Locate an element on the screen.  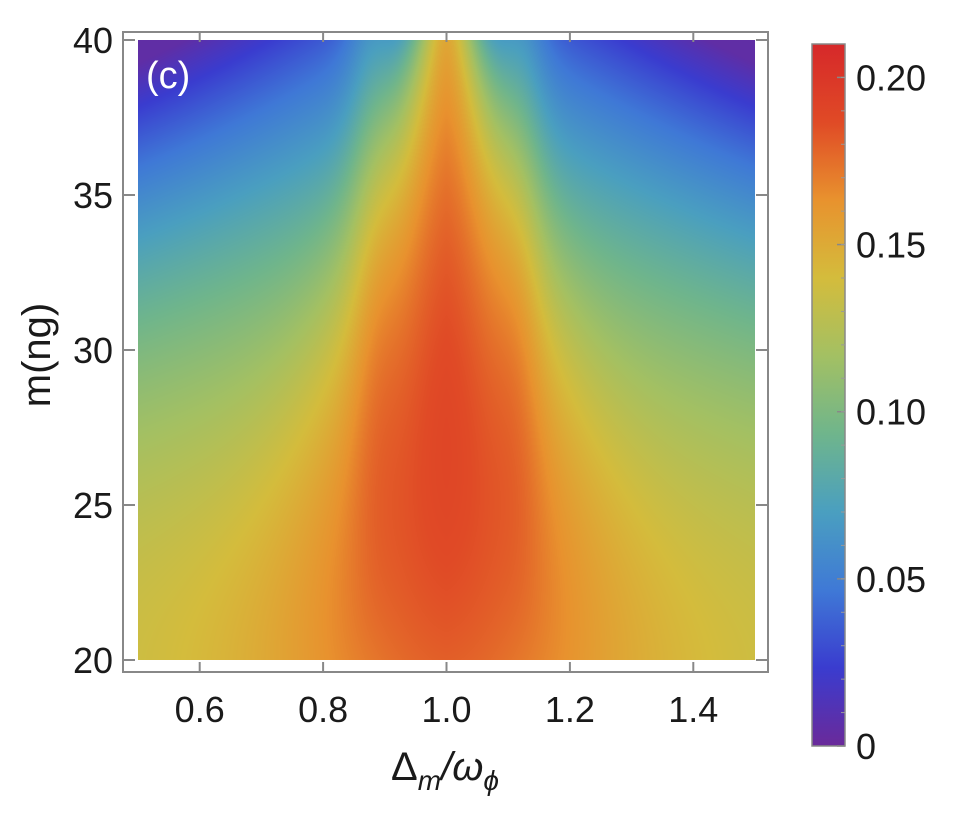
colorbar-tick-label: 0.15 is located at coordinates (891, 245).